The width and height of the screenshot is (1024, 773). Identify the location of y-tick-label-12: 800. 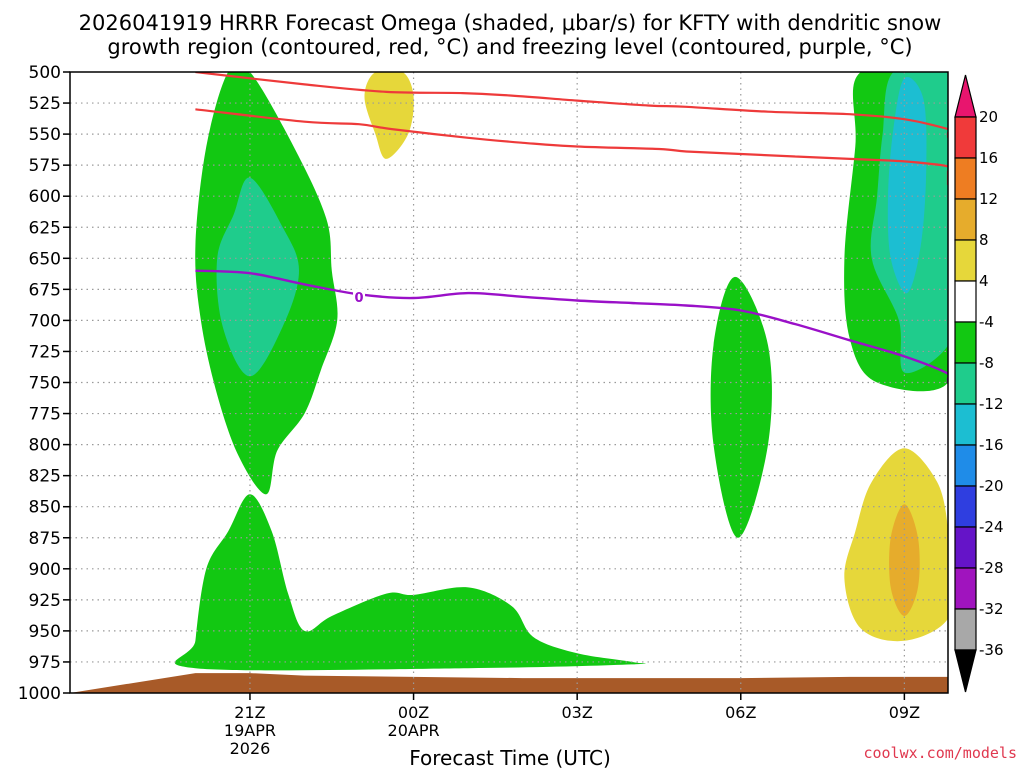
(45, 446).